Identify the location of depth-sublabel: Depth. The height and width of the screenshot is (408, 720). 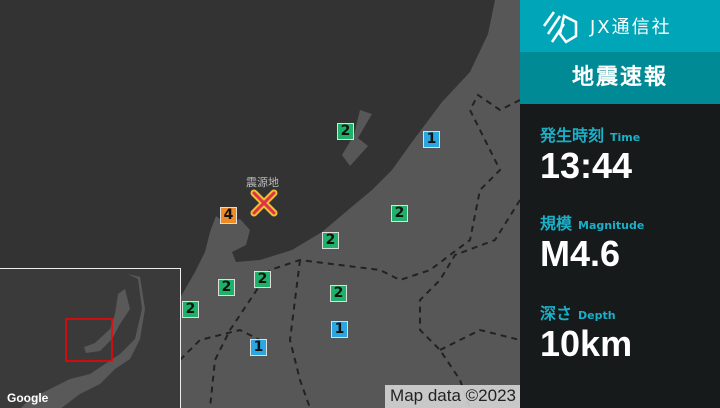
(597, 315).